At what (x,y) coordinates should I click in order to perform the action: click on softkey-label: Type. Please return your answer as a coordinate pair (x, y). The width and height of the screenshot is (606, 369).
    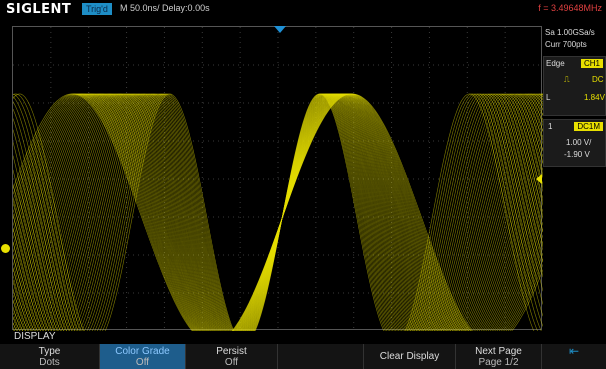
    Looking at the image, I should click on (49, 351).